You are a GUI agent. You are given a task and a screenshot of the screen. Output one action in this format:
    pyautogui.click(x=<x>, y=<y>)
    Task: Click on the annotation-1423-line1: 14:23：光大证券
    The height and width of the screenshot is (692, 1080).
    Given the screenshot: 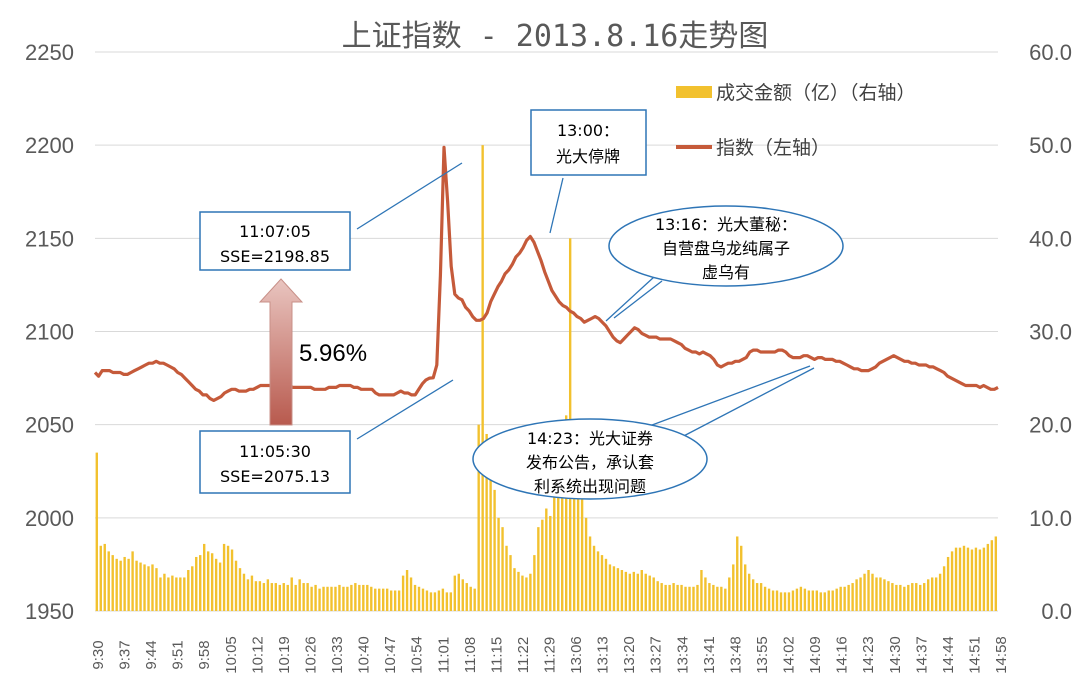 What is the action you would take?
    pyautogui.click(x=590, y=438)
    